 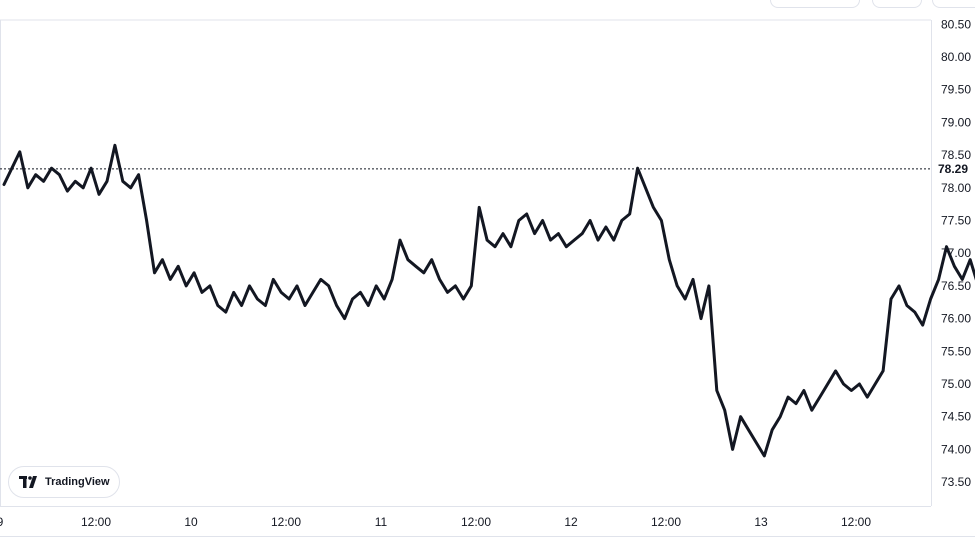 I want to click on time-tick-label: 11, so click(x=381, y=522).